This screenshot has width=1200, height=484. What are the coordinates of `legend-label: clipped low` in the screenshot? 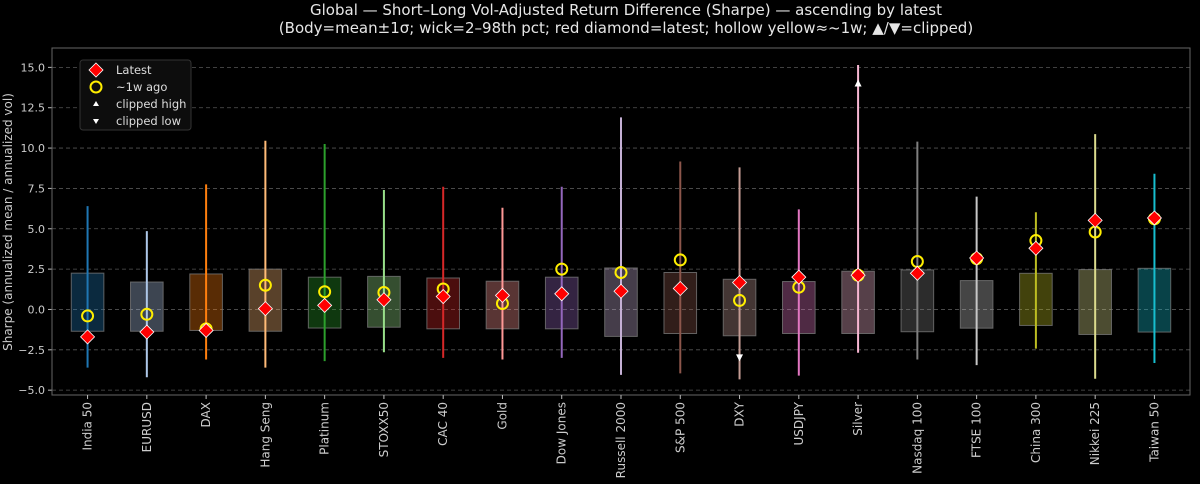 It's located at (148, 121).